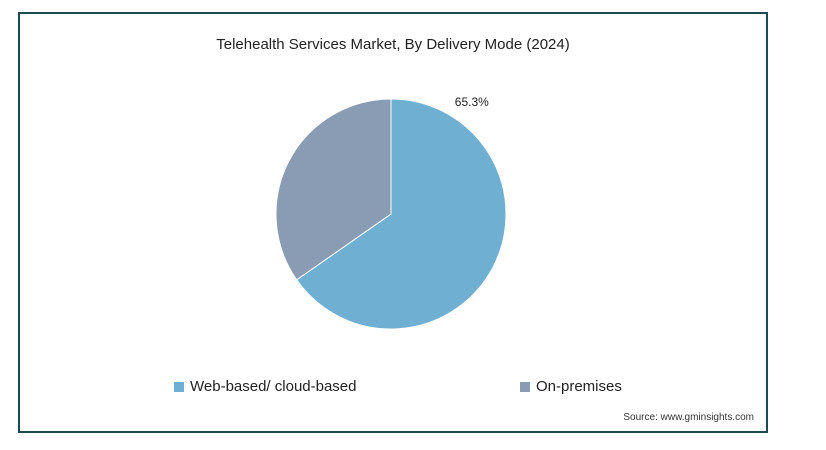  I want to click on legend-item-on-premises: On-premises, so click(571, 386).